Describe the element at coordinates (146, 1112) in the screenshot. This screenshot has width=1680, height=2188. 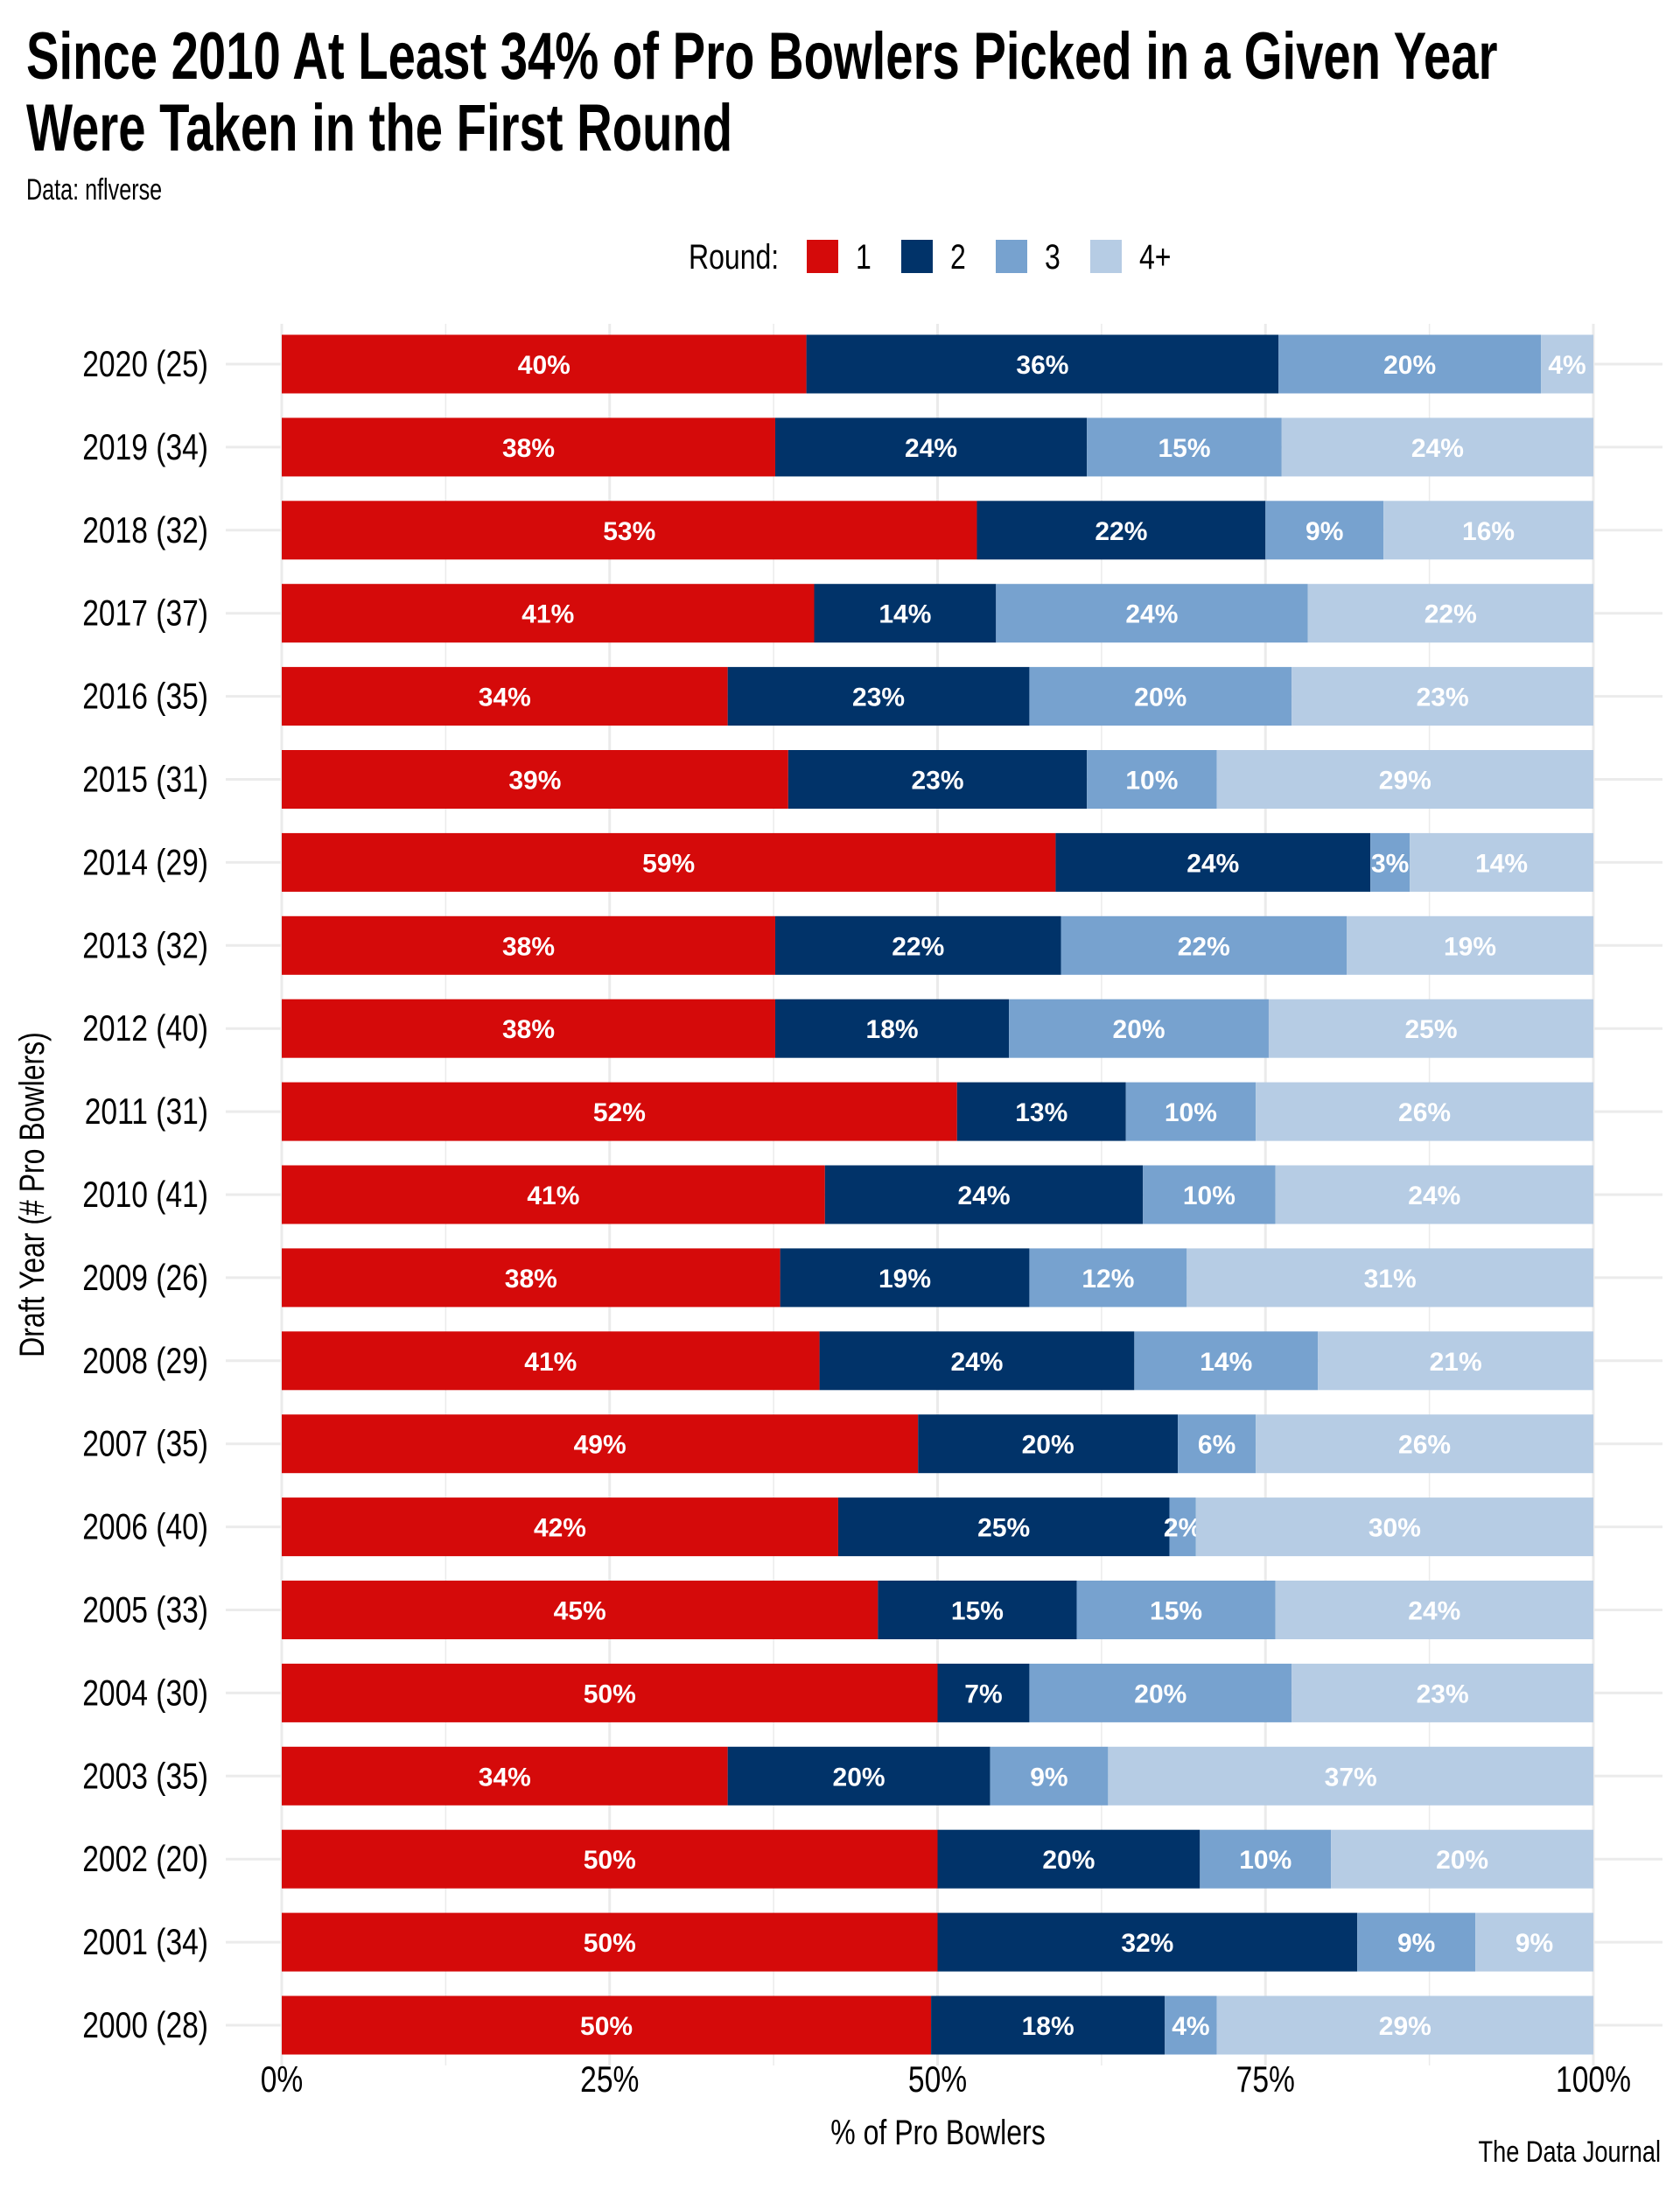
I see `y-tick-label: 2011 (31)` at that location.